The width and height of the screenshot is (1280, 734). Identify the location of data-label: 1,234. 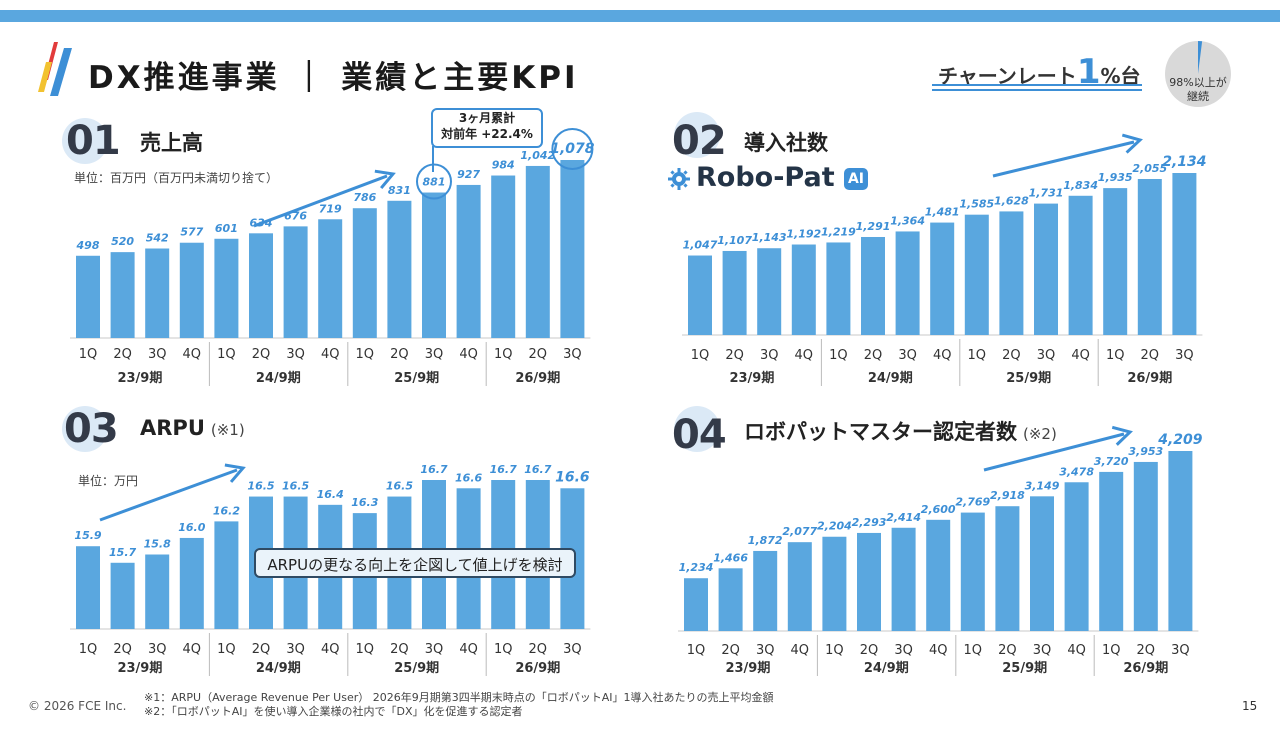
(696, 567).